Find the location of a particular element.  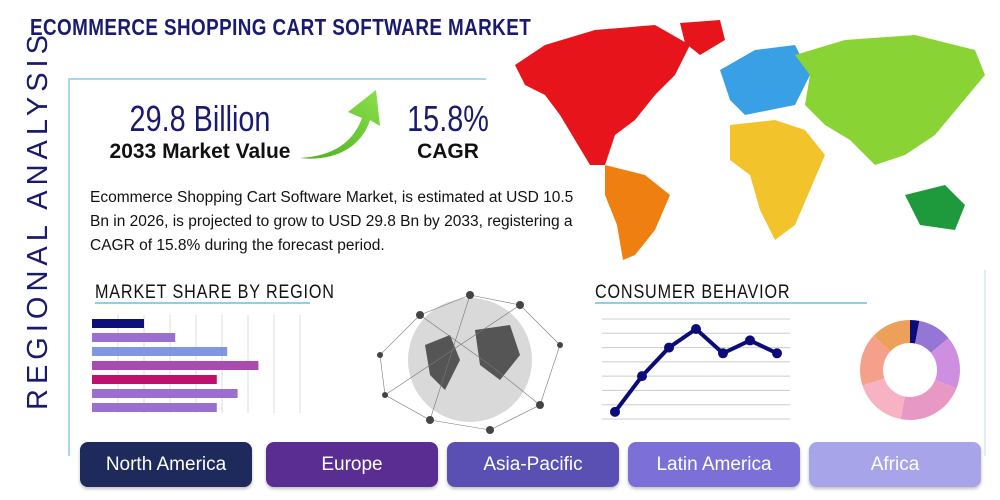

oceania-shape is located at coordinates (935, 207).